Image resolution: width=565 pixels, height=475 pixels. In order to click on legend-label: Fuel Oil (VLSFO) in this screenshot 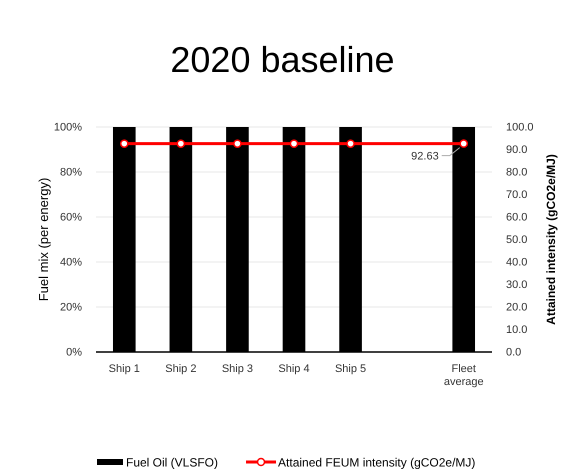, I will do `click(172, 463)`.